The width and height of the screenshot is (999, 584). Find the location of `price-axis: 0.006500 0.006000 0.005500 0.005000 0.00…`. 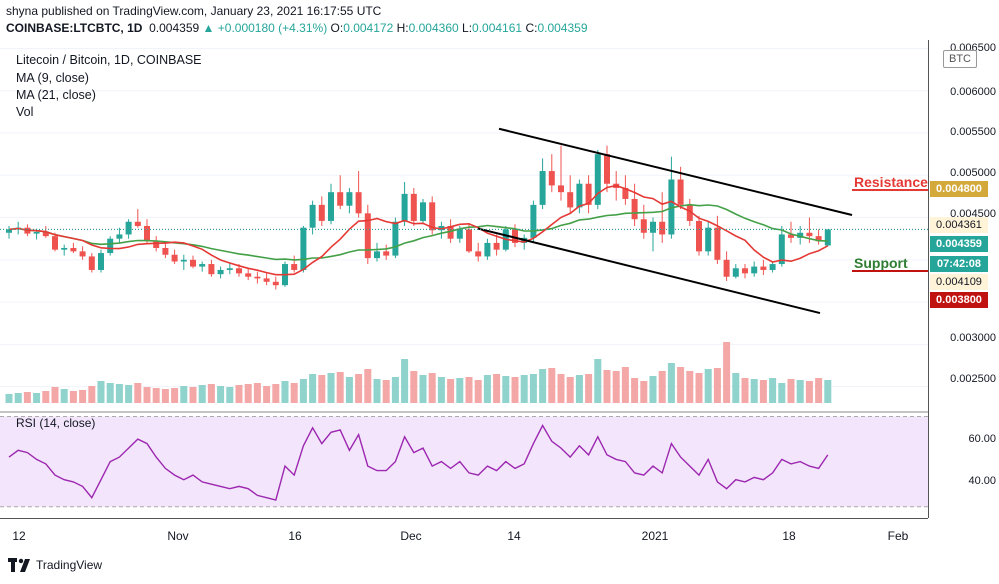

price-axis: 0.006500 0.006000 0.005500 0.005000 0.00… is located at coordinates (963, 279).